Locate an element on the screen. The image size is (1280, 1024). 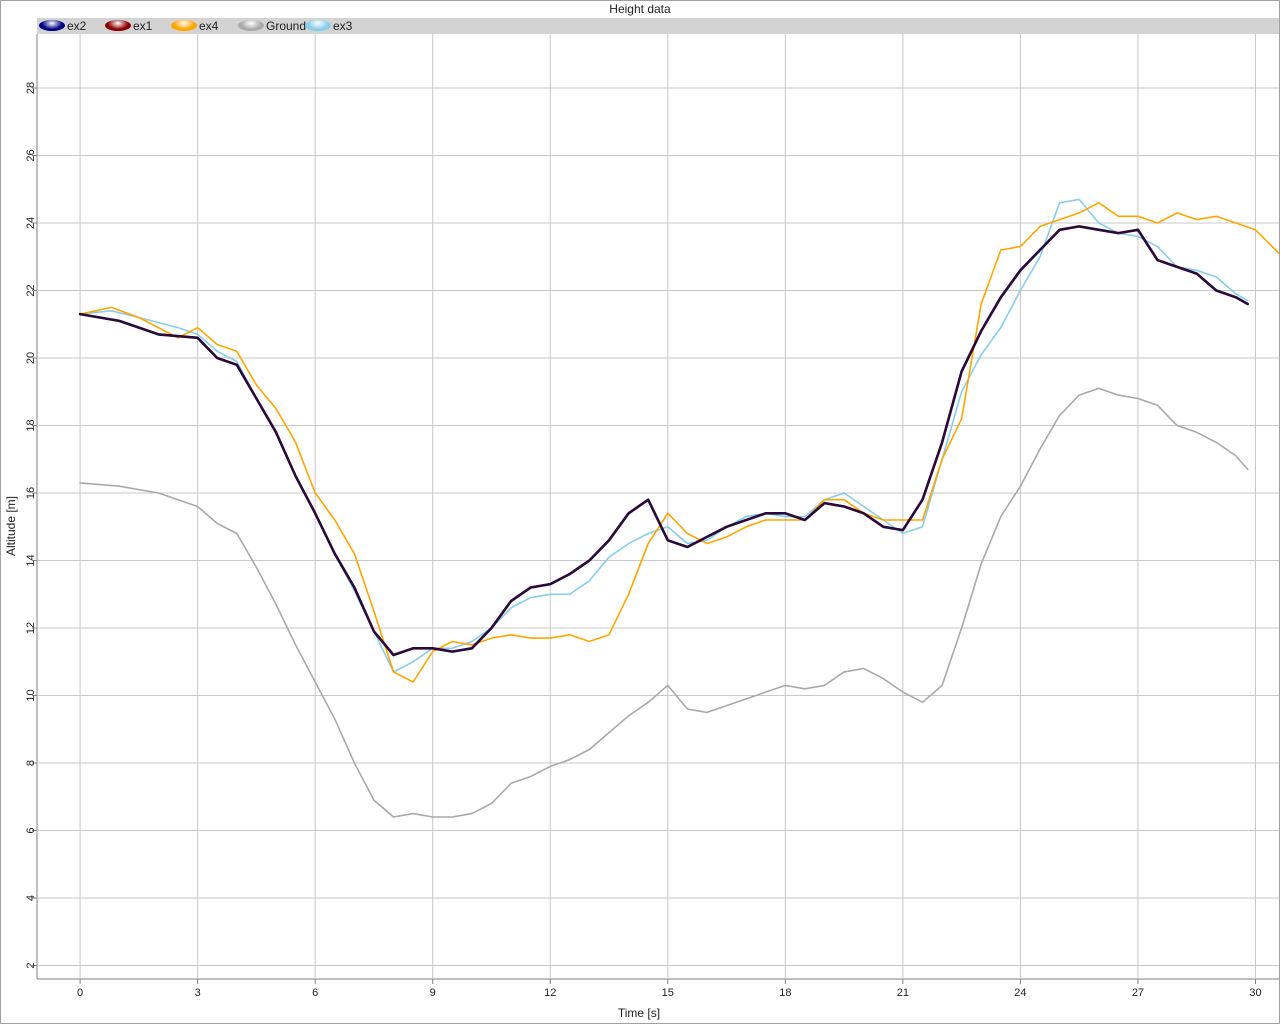
y-tick-label: 10 is located at coordinates (31, 695).